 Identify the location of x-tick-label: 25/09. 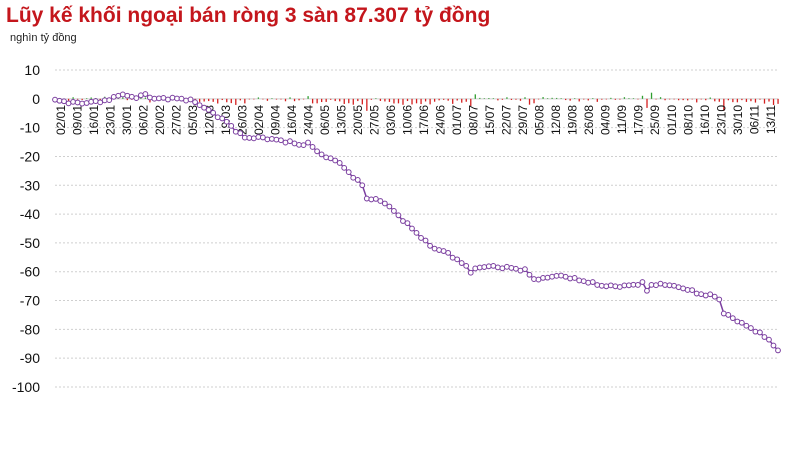
(655, 120).